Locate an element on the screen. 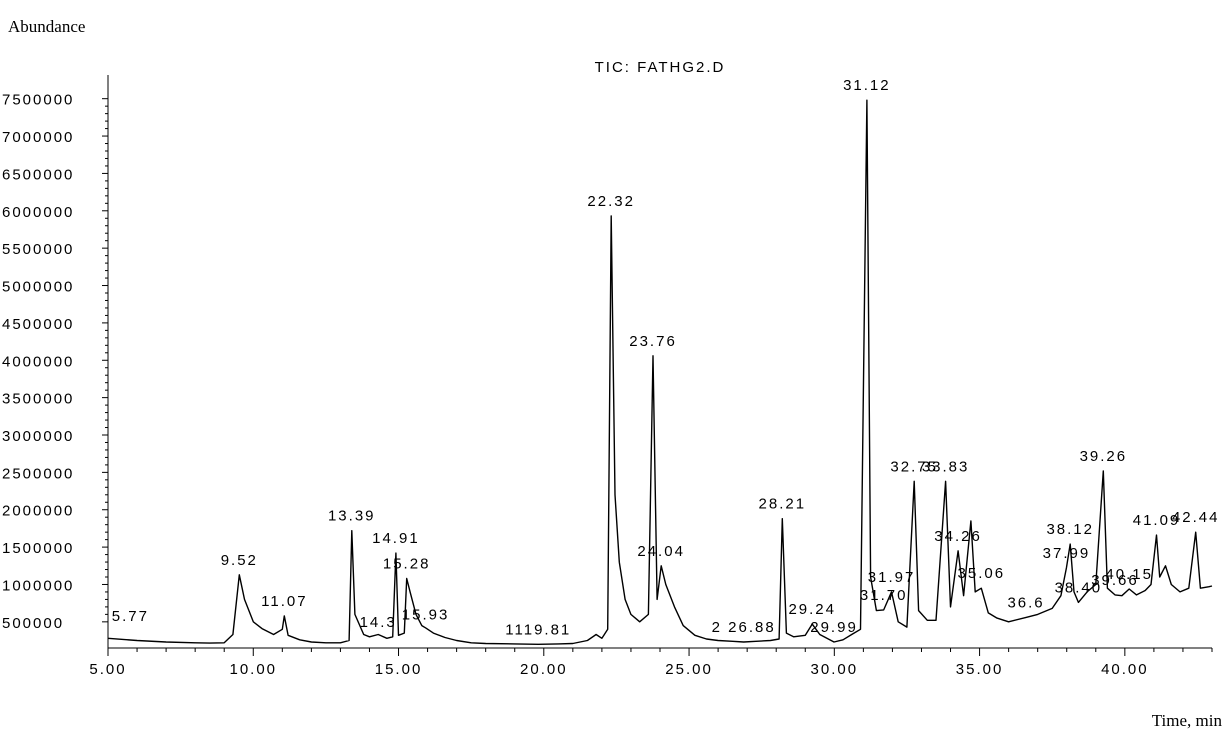 The image size is (1229, 740). peak-label: 39.66 is located at coordinates (1115, 580).